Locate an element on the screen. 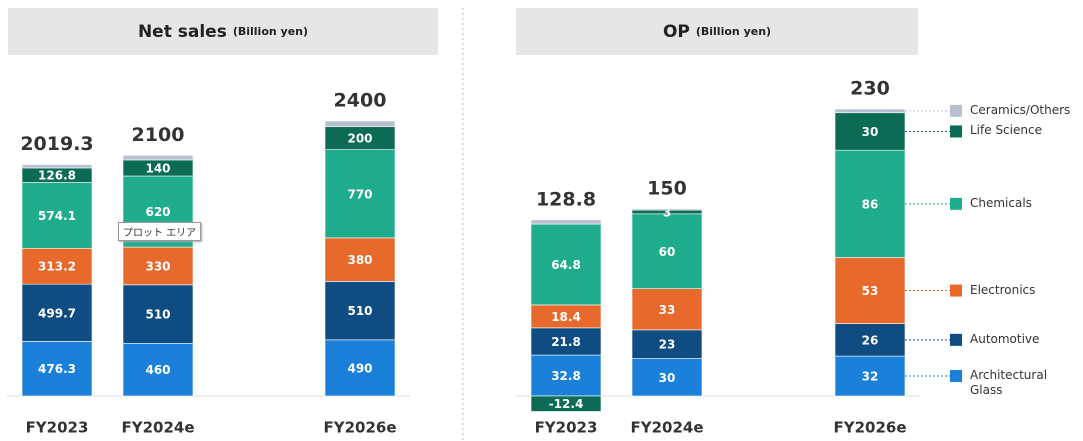 The width and height of the screenshot is (1083, 441). data-label: 23 is located at coordinates (667, 345).